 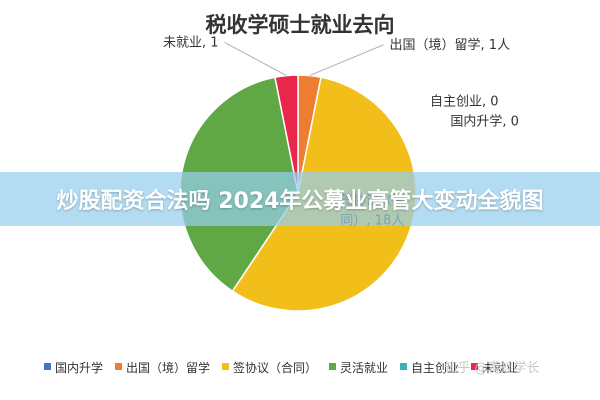 What do you see at coordinates (500, 368) in the screenshot?
I see `legend-label-6: 未就业` at bounding box center [500, 368].